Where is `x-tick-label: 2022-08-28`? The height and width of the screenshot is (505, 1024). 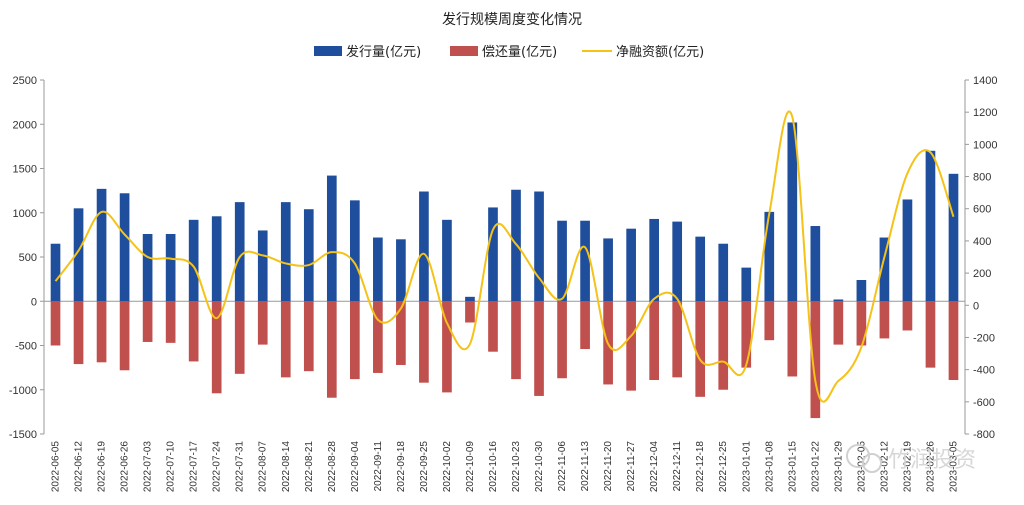 x-tick-label: 2022-08-28 is located at coordinates (332, 467).